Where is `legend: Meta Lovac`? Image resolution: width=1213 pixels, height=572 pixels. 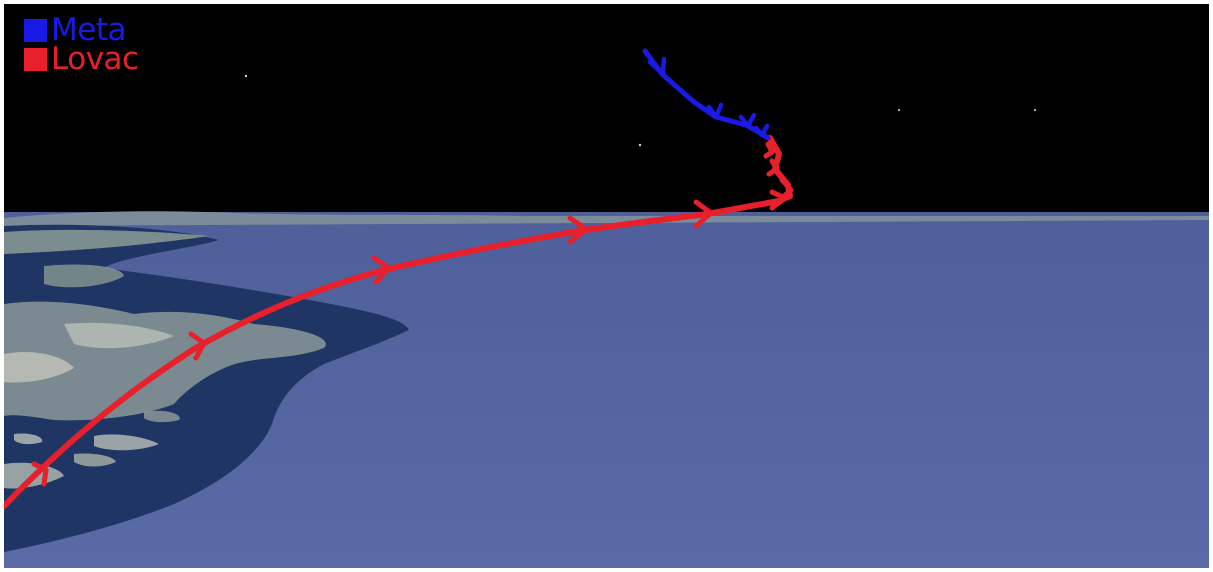 legend: Meta Lovac is located at coordinates (81, 44).